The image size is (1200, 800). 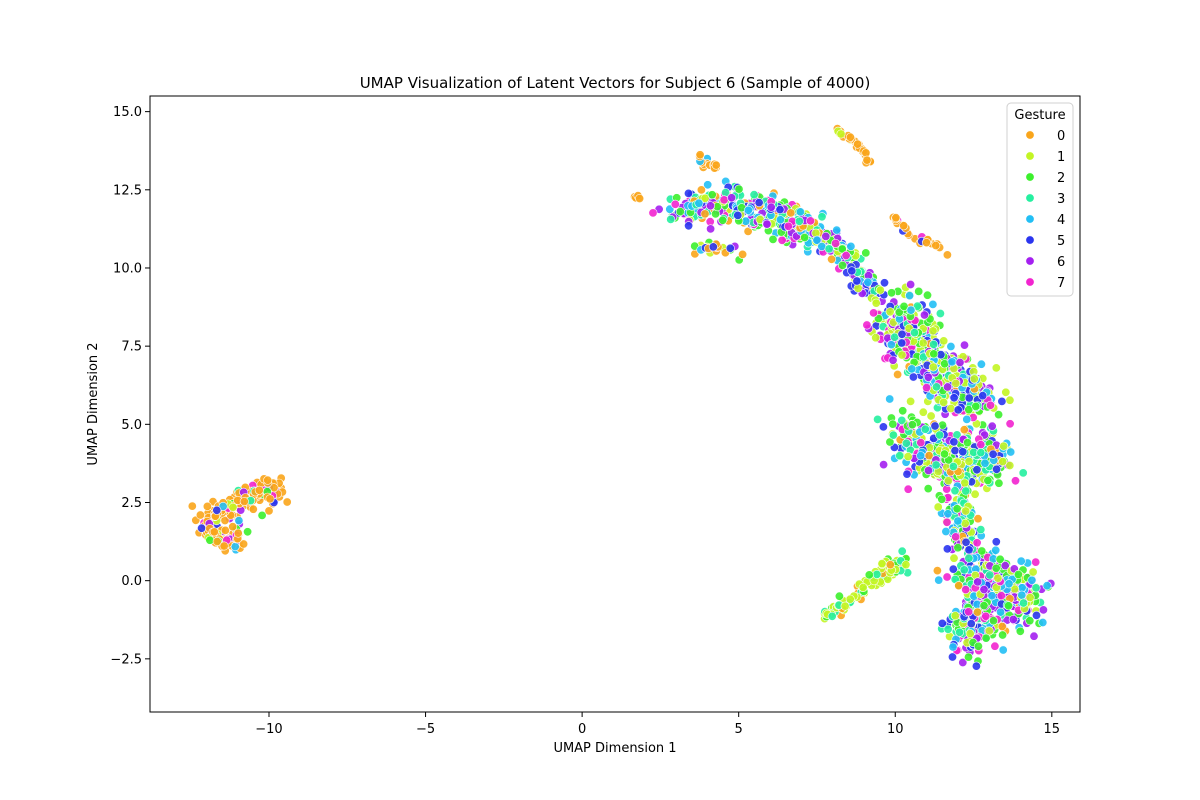 What do you see at coordinates (131, 425) in the screenshot?
I see `y-tick-label: 5.0` at bounding box center [131, 425].